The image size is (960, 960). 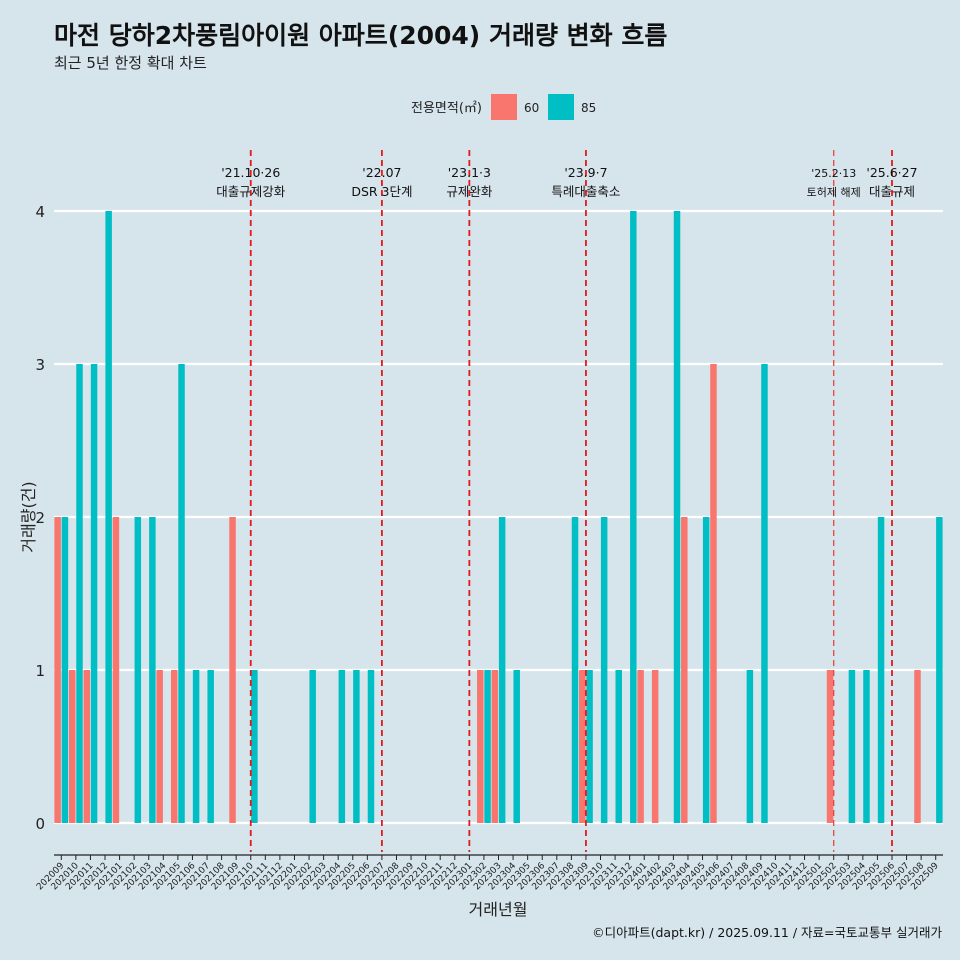 What do you see at coordinates (834, 192) in the screenshot?
I see `event-label: 토허제 해제` at bounding box center [834, 192].